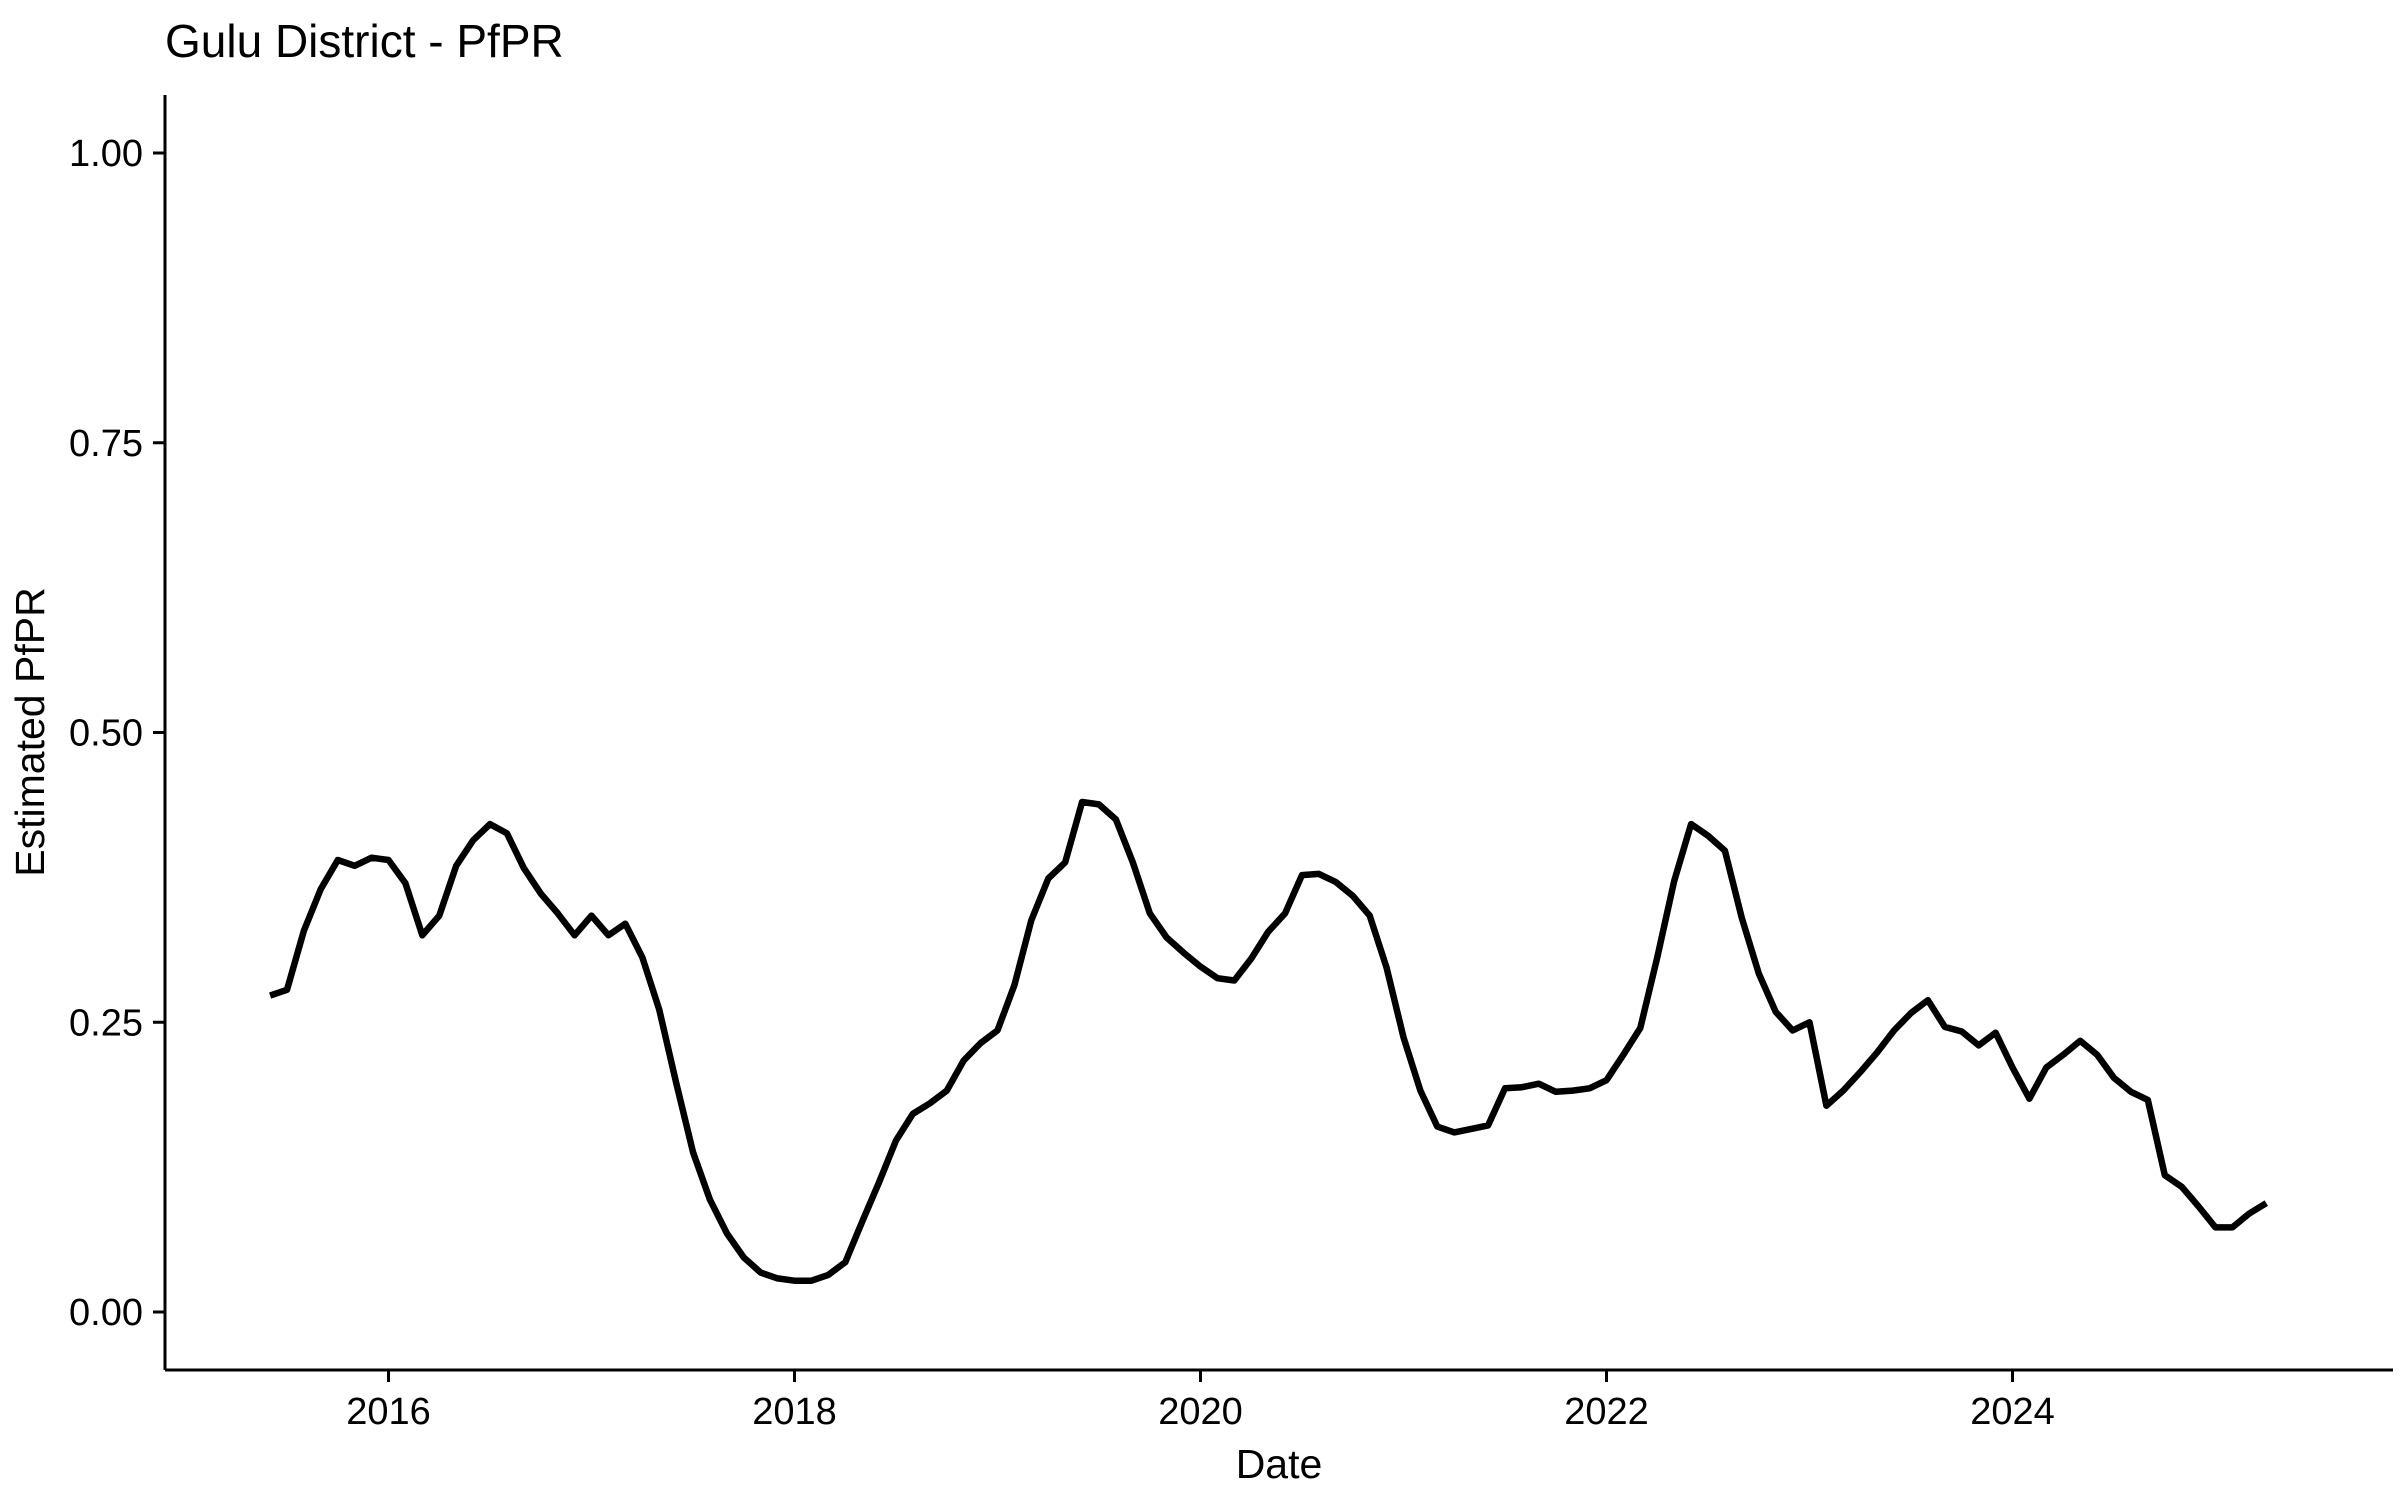 This screenshot has height=1500, width=2400. I want to click on y-axis-tick-label: 1.00, so click(106, 154).